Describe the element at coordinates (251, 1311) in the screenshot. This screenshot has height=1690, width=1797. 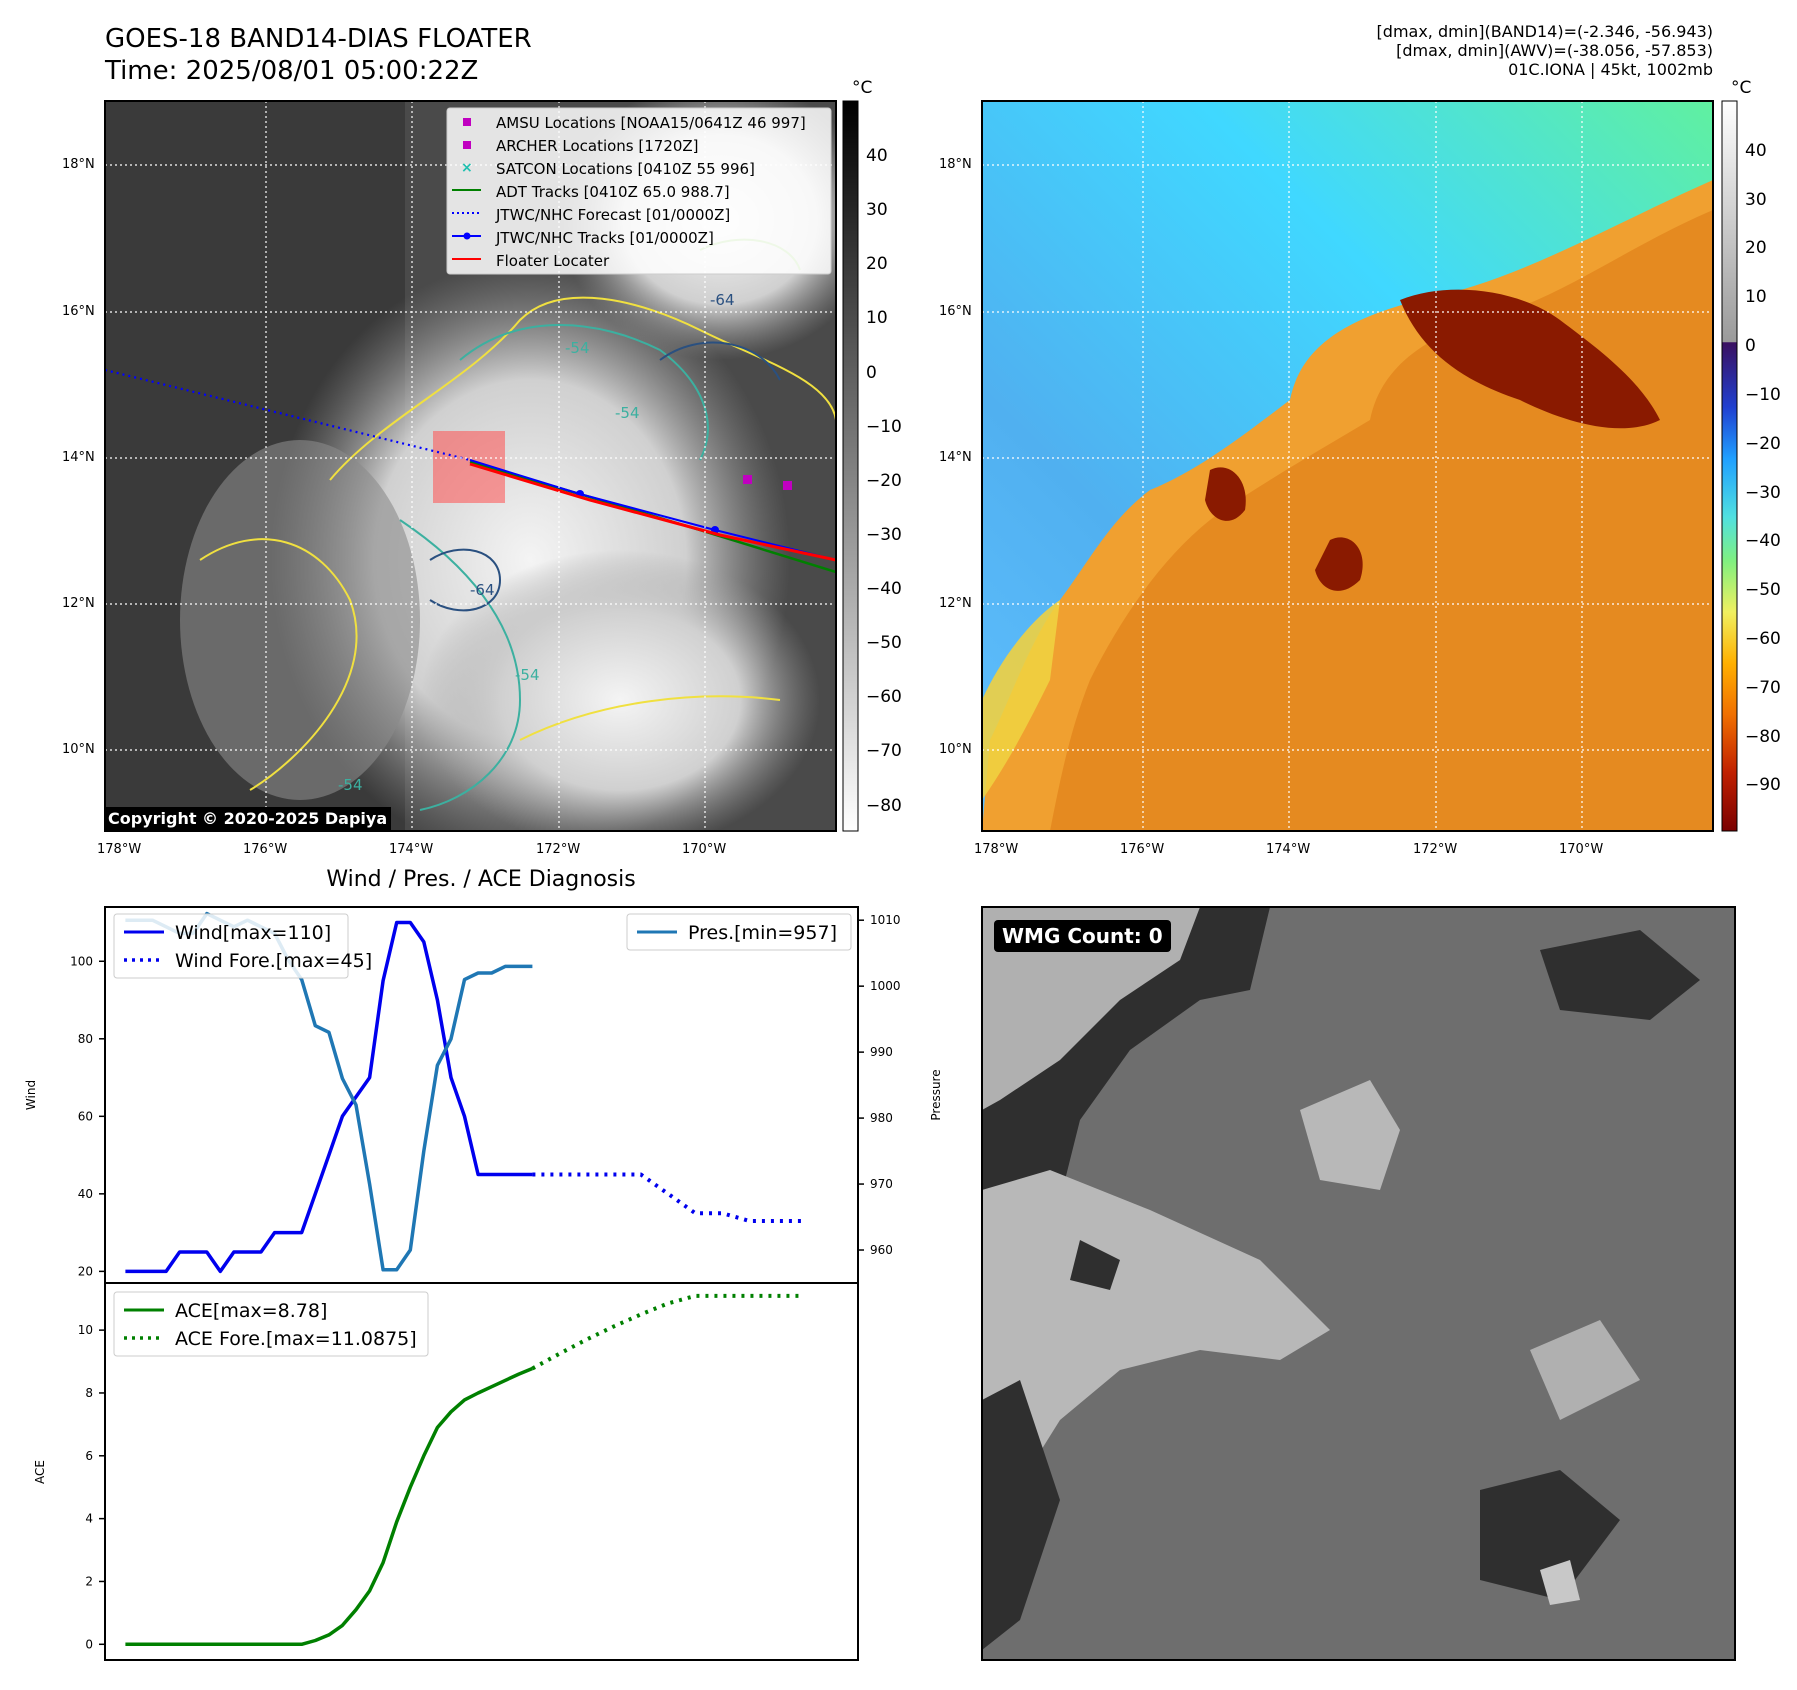
I see `legend-ace: ACE[max=8.78]` at that location.